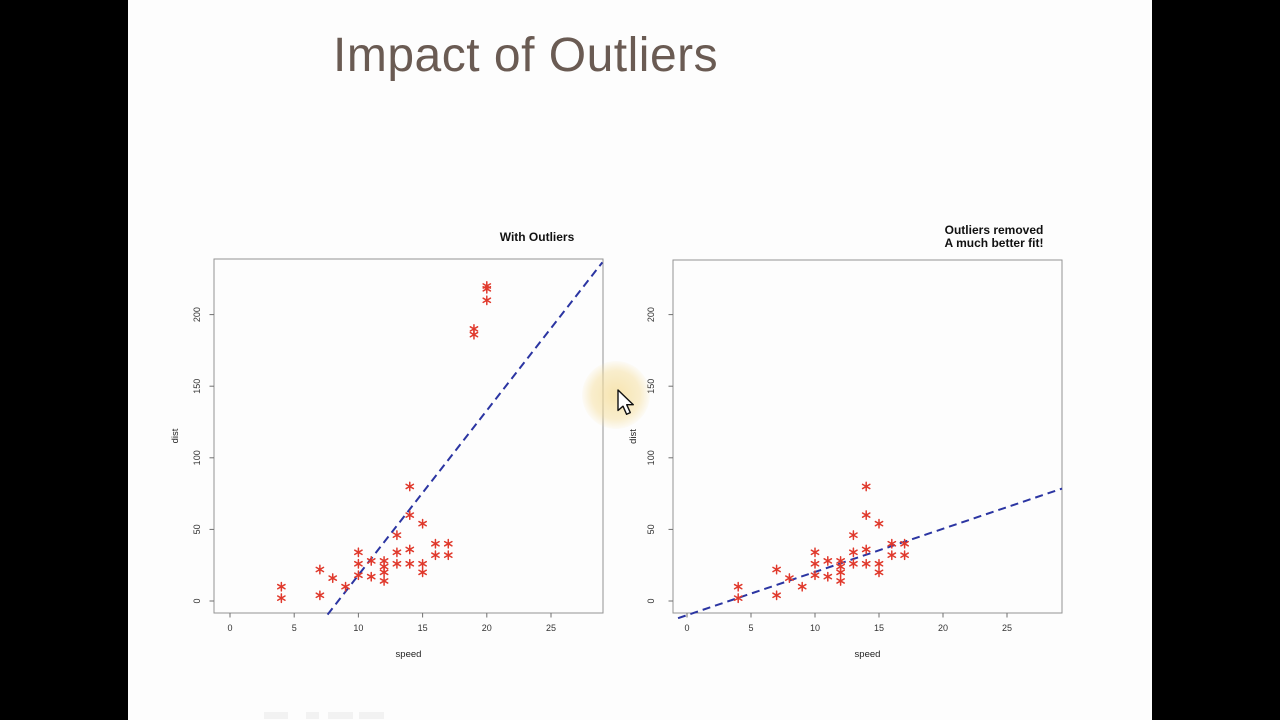 The width and height of the screenshot is (1280, 720). I want to click on chart-right-title-line2: A much better fit!, so click(994, 243).